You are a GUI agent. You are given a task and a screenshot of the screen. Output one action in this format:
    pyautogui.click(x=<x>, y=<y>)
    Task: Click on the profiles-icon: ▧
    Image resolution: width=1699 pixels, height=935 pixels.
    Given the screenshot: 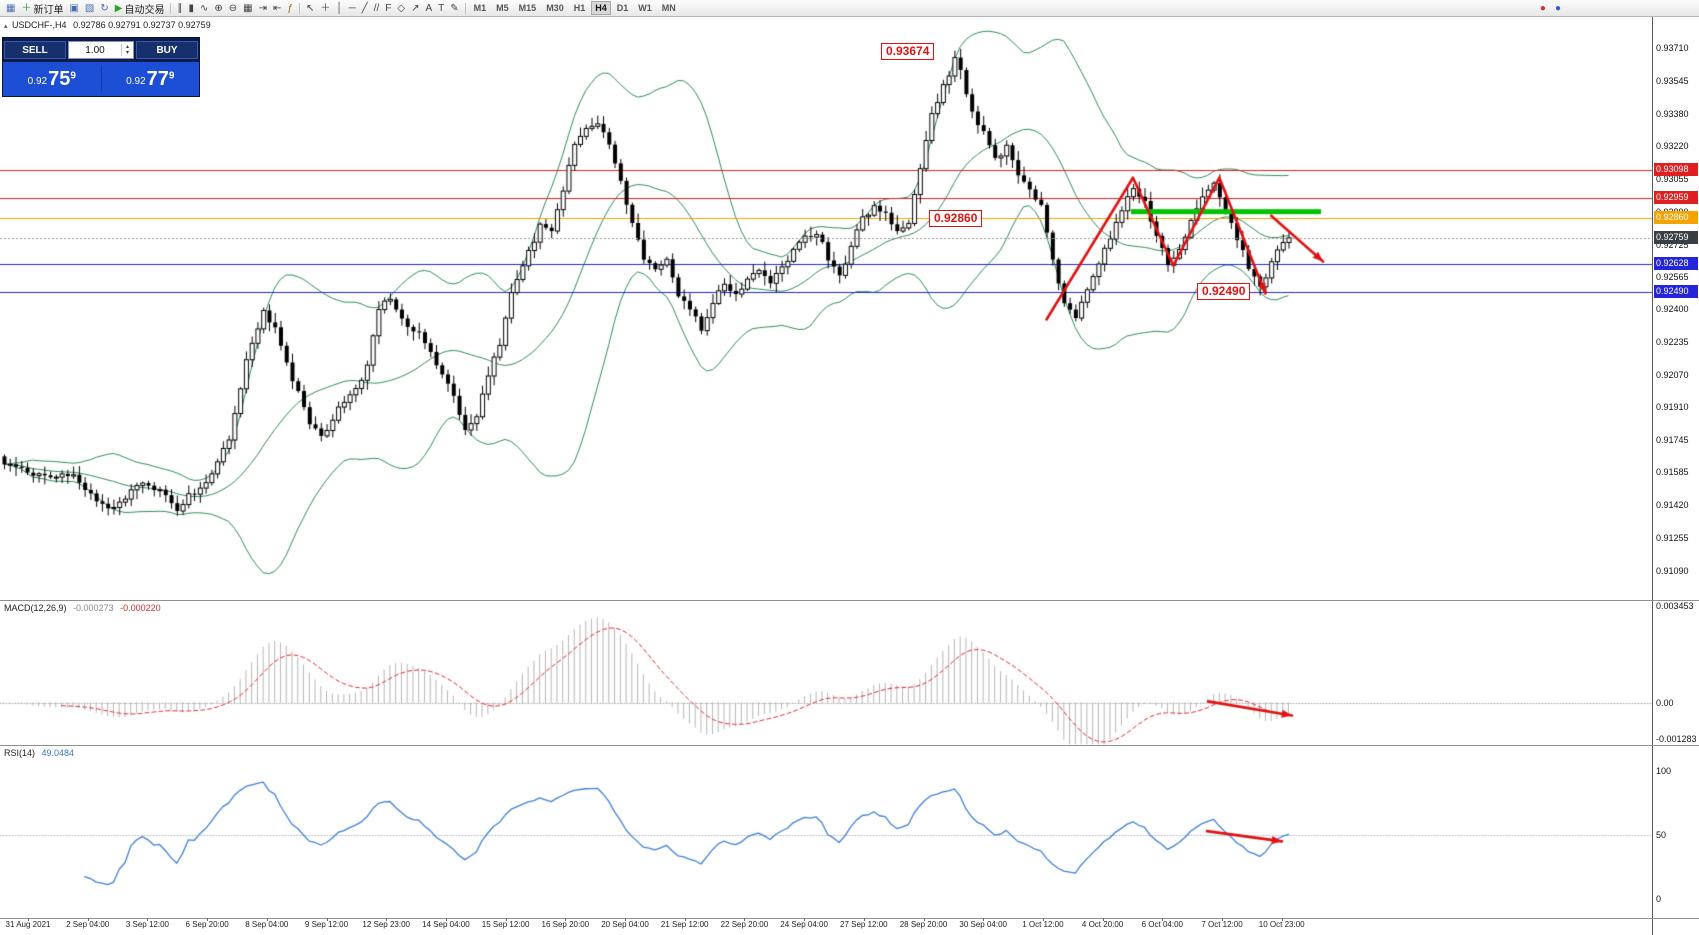 What is the action you would take?
    pyautogui.click(x=89, y=8)
    